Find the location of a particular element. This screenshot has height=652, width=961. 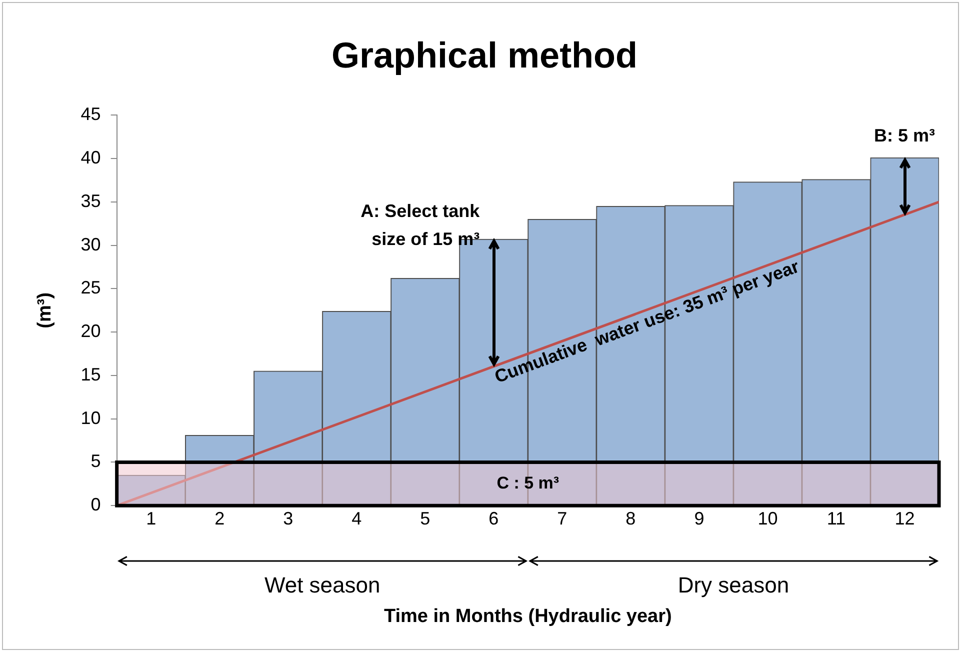

y-tick-label: 45 is located at coordinates (90, 114).